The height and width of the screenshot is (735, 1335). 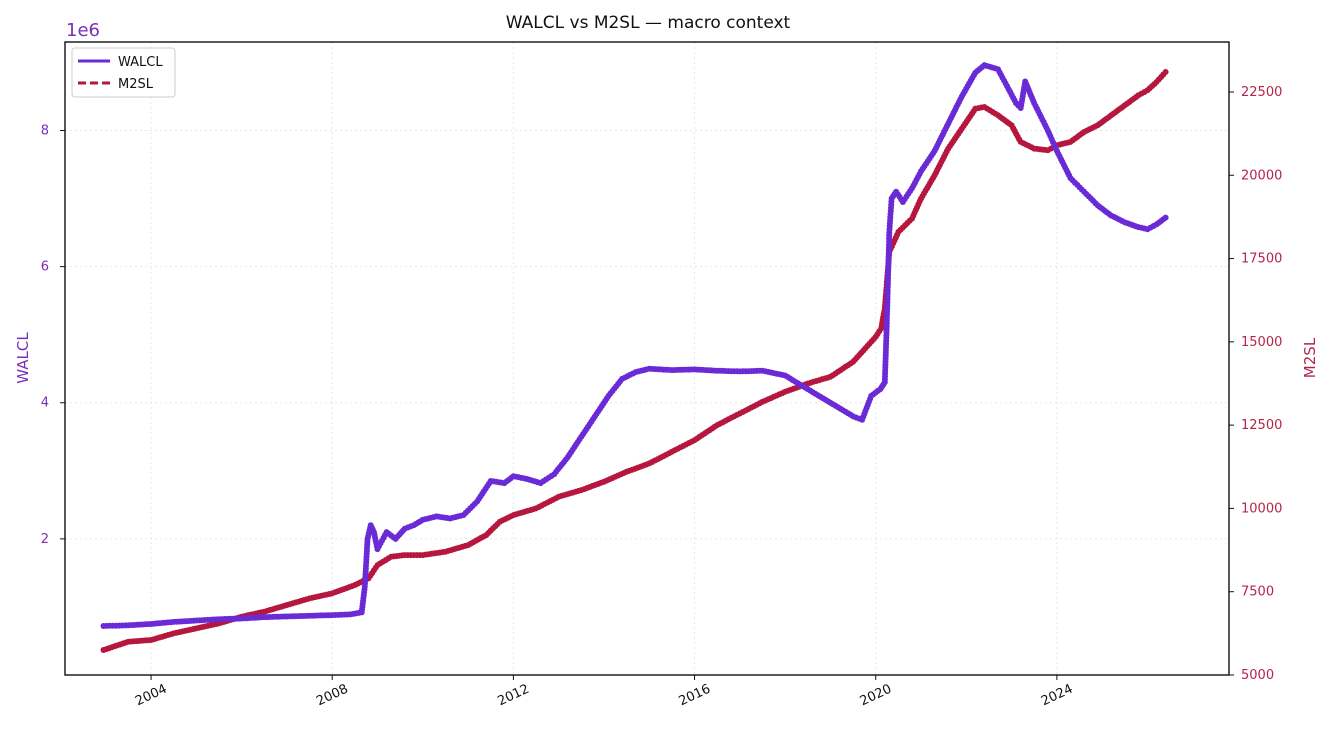 I want to click on legend-label-walcl: WALCL, so click(x=140, y=62).